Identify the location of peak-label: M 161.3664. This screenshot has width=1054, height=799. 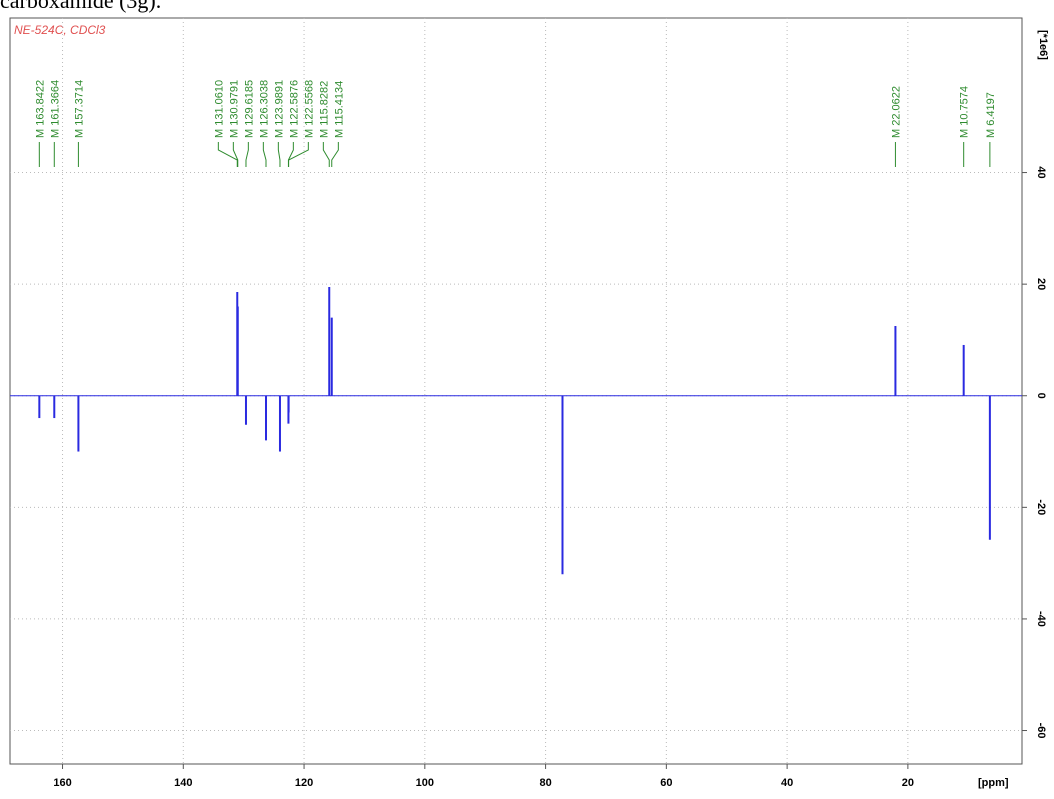
(55, 109).